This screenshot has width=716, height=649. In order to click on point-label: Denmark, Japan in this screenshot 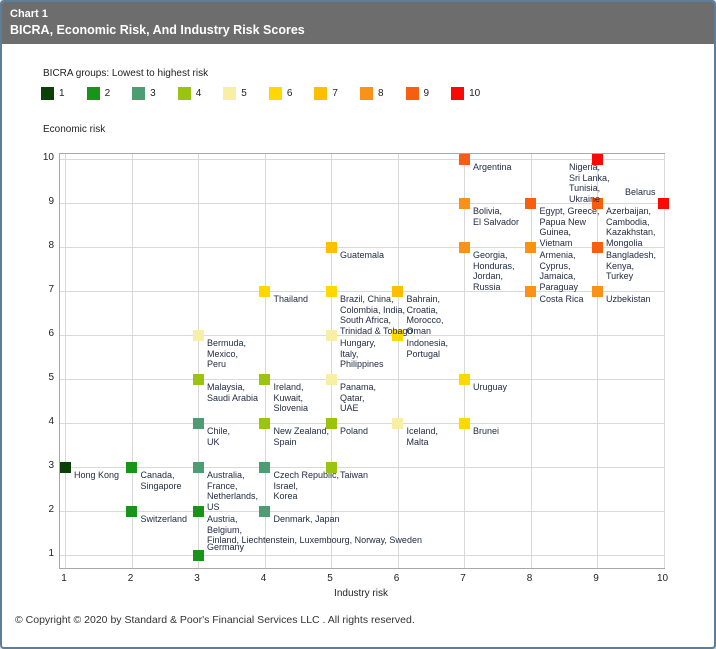, I will do `click(306, 519)`.